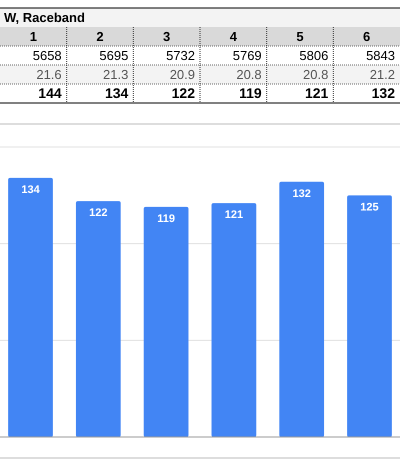  Describe the element at coordinates (366, 36) in the screenshot. I see `x-tick-label: 6` at that location.